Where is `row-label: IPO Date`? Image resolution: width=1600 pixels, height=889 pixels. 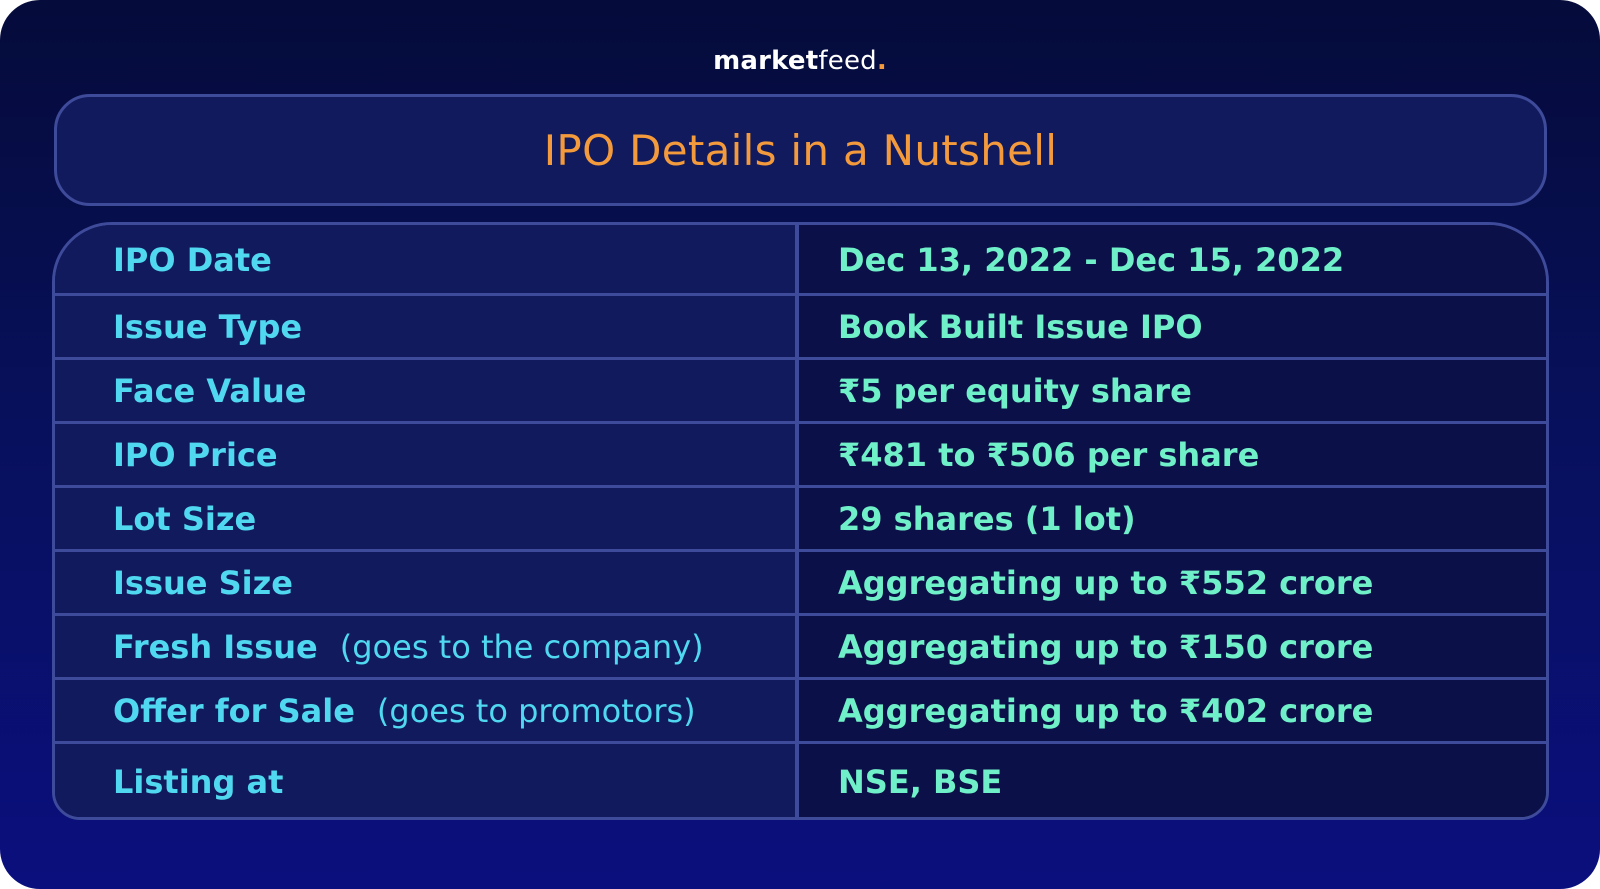 row-label: IPO Date is located at coordinates (192, 260).